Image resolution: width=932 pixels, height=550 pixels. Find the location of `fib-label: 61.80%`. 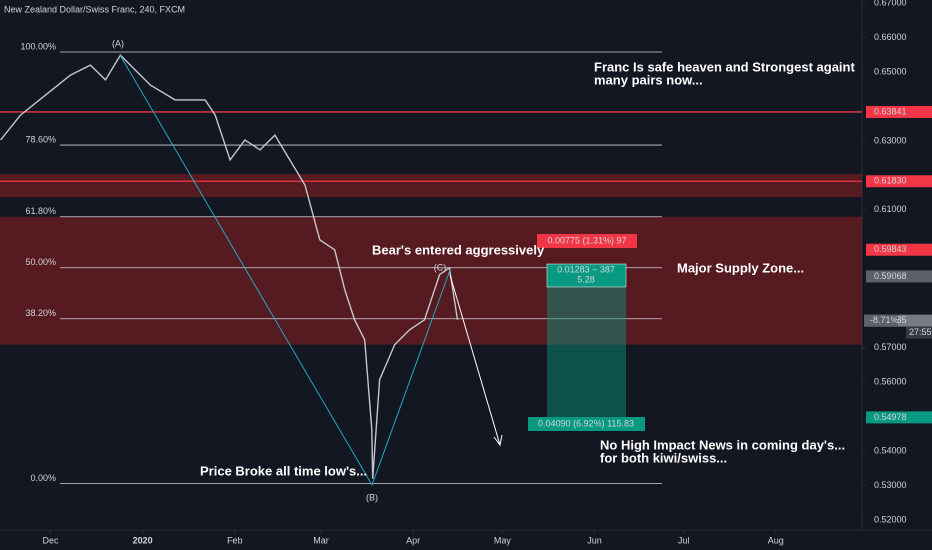

fib-label: 61.80% is located at coordinates (40, 211).